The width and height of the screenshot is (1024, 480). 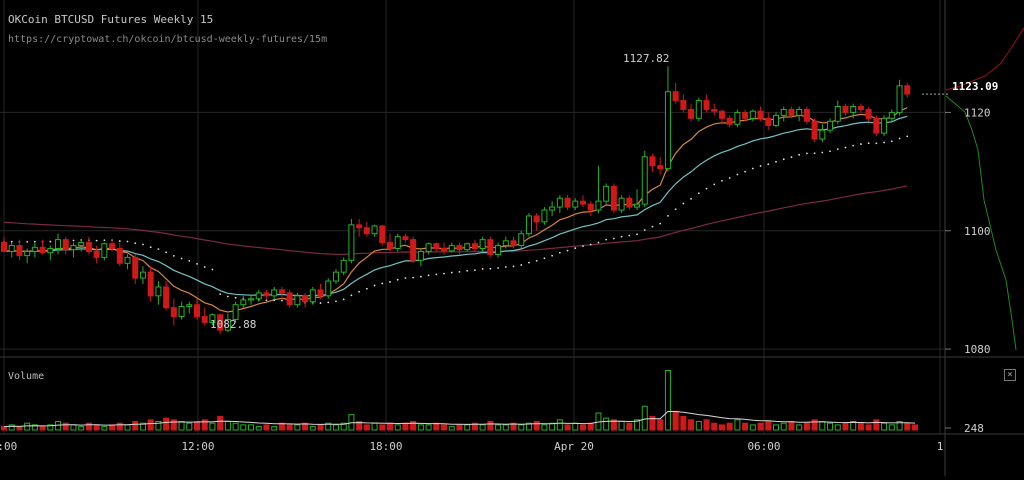 What do you see at coordinates (111, 19) in the screenshot?
I see `chart-title: OKCoin BTCUSD Futures Weekly 15` at bounding box center [111, 19].